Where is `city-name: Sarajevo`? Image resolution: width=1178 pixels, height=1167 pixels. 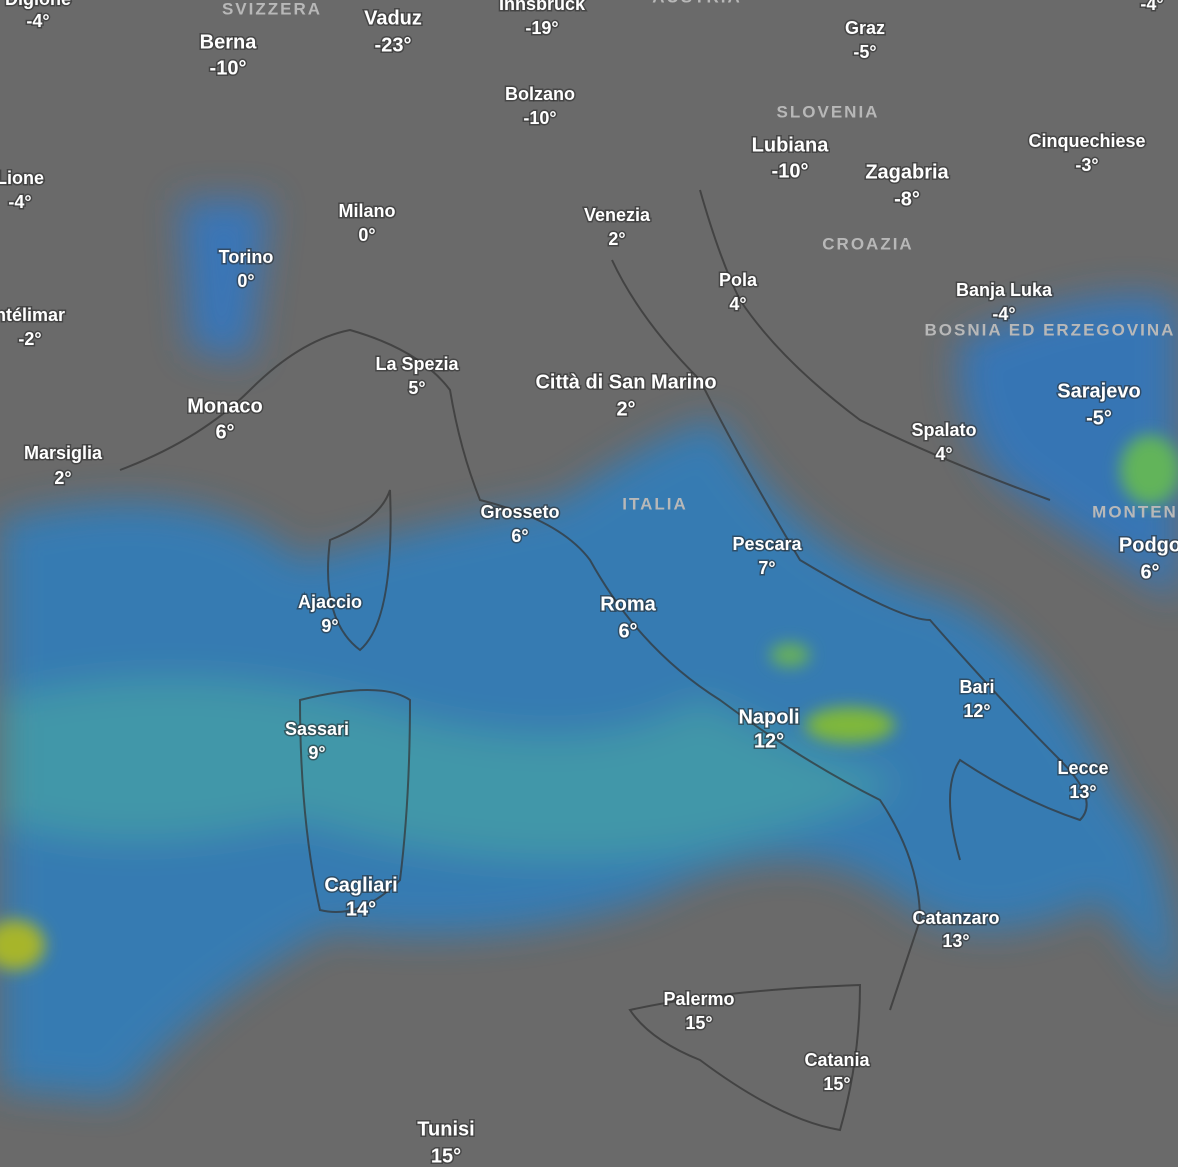
city-name: Sarajevo is located at coordinates (1098, 391).